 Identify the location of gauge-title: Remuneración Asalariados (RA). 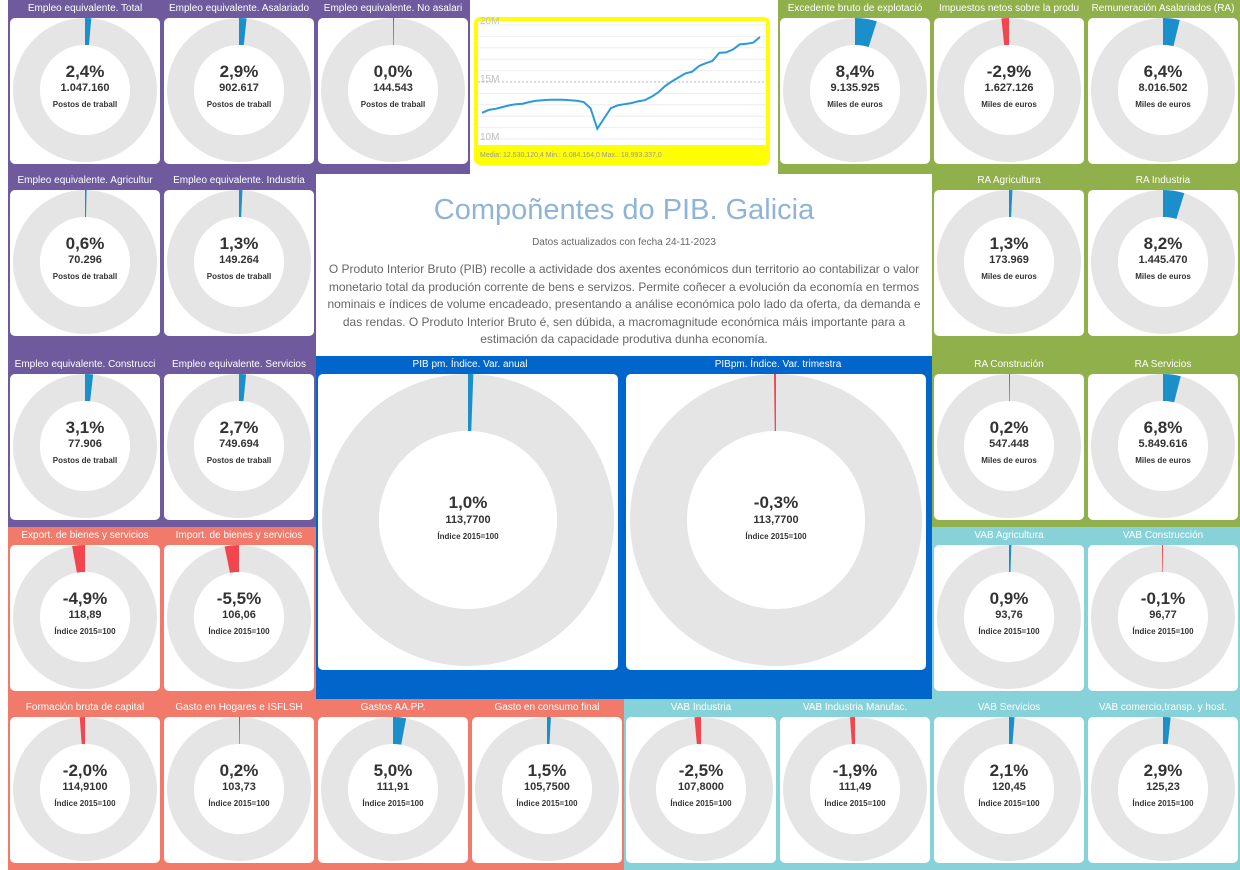
(1163, 8).